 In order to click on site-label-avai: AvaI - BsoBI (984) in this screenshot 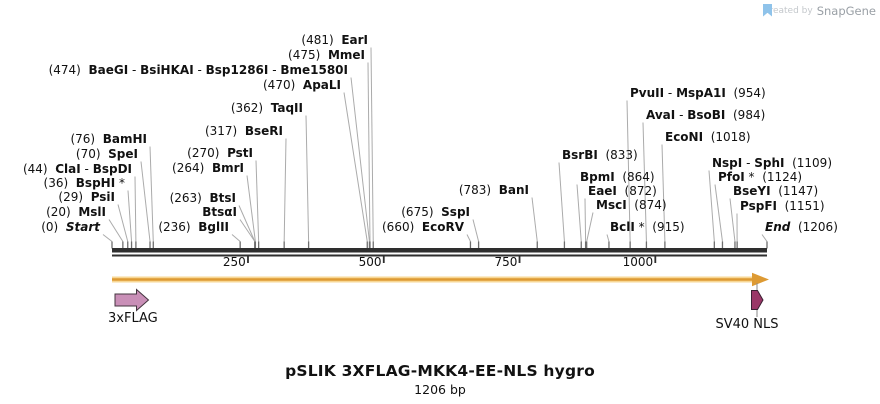, I will do `click(705, 115)`.